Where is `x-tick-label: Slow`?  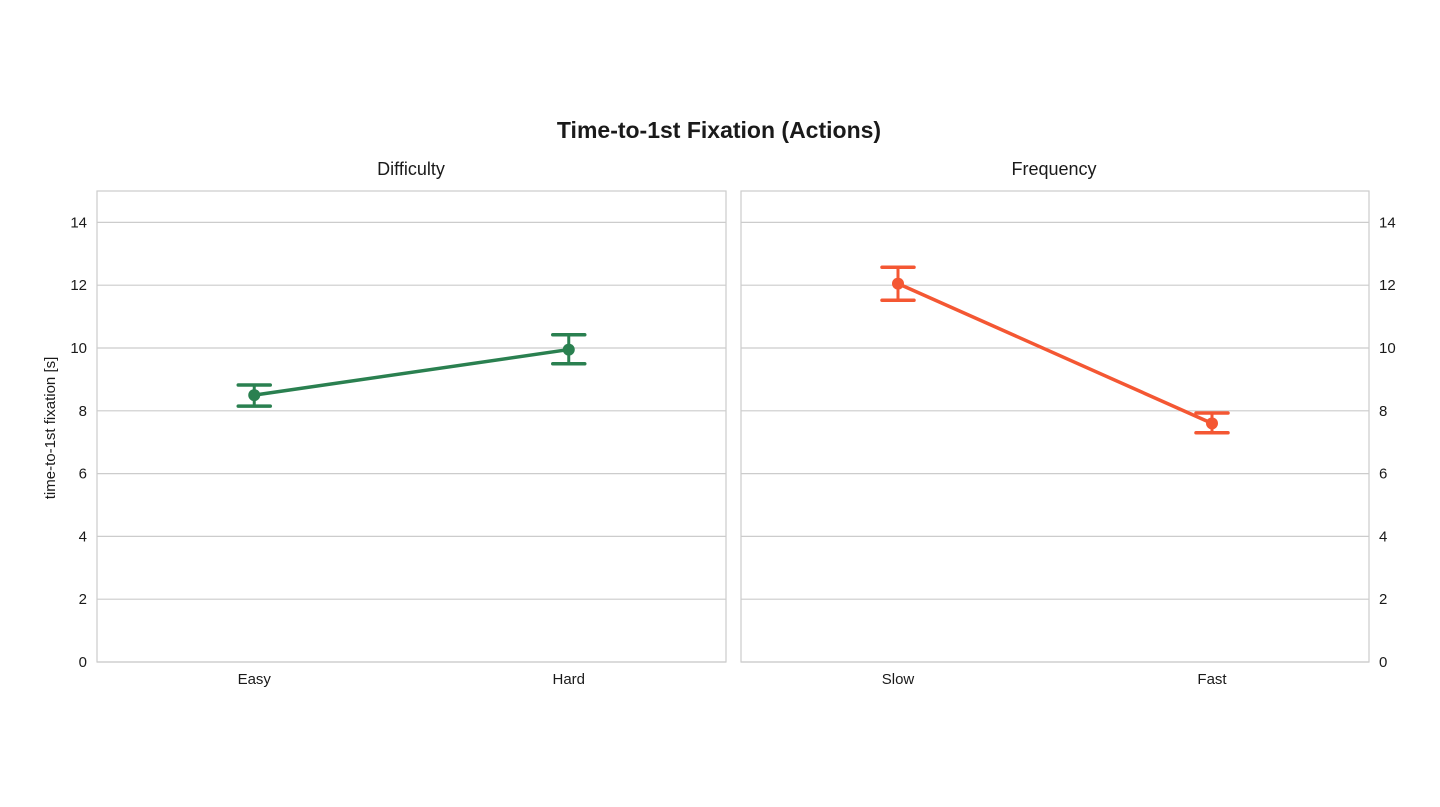
x-tick-label: Slow is located at coordinates (898, 679).